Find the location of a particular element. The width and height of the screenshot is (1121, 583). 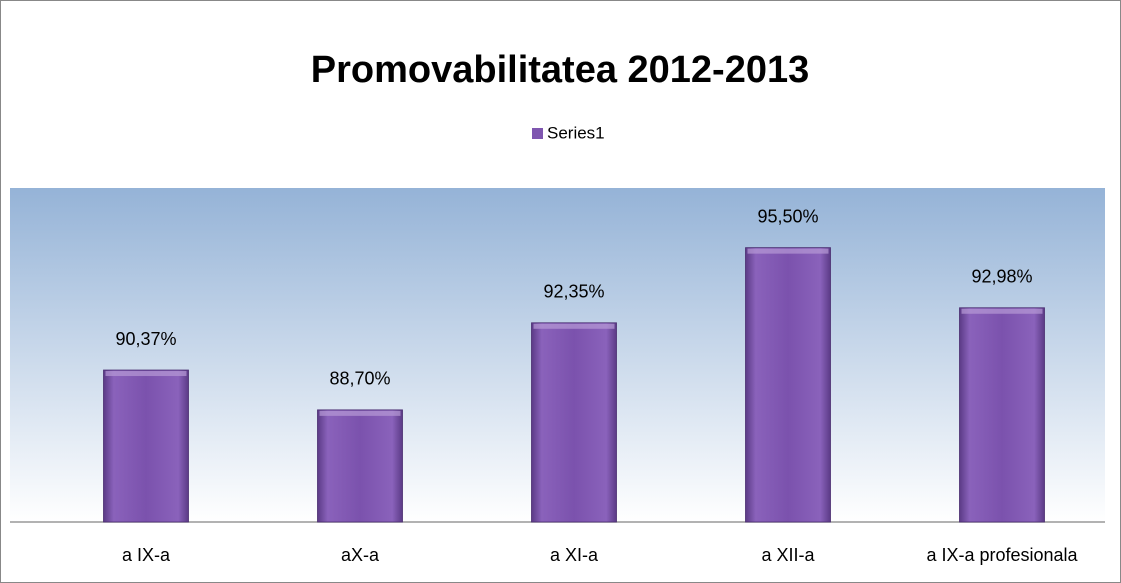

chart-title: Promovabilitatea 2012-2013 is located at coordinates (560, 70).